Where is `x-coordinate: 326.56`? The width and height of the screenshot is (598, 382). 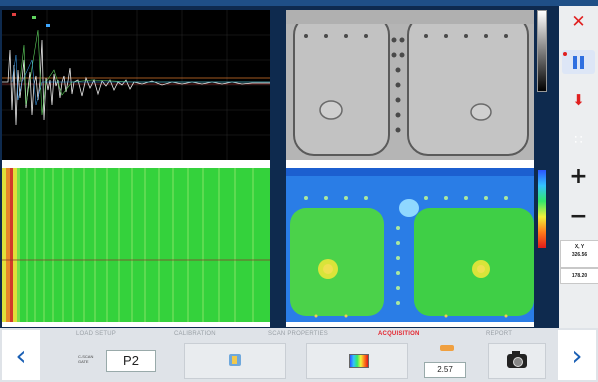
x-coordinate: 326.56 is located at coordinates (579, 255).